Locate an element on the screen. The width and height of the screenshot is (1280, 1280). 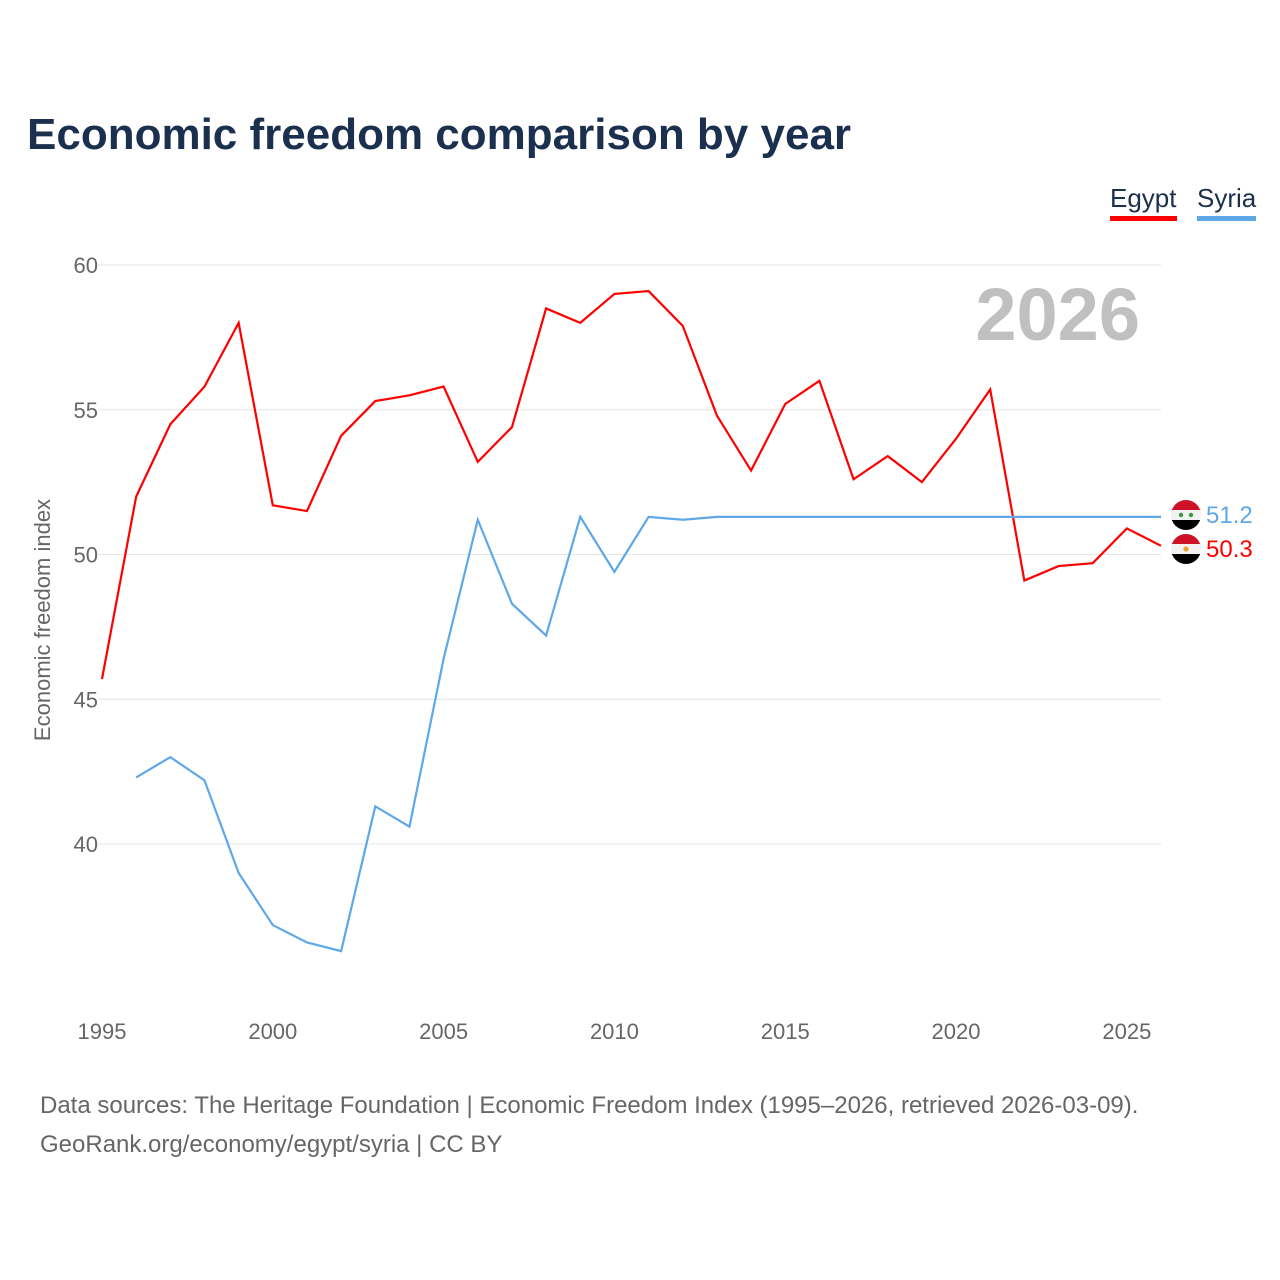
chart-title: Economic freedom comparison by year is located at coordinates (439, 134).